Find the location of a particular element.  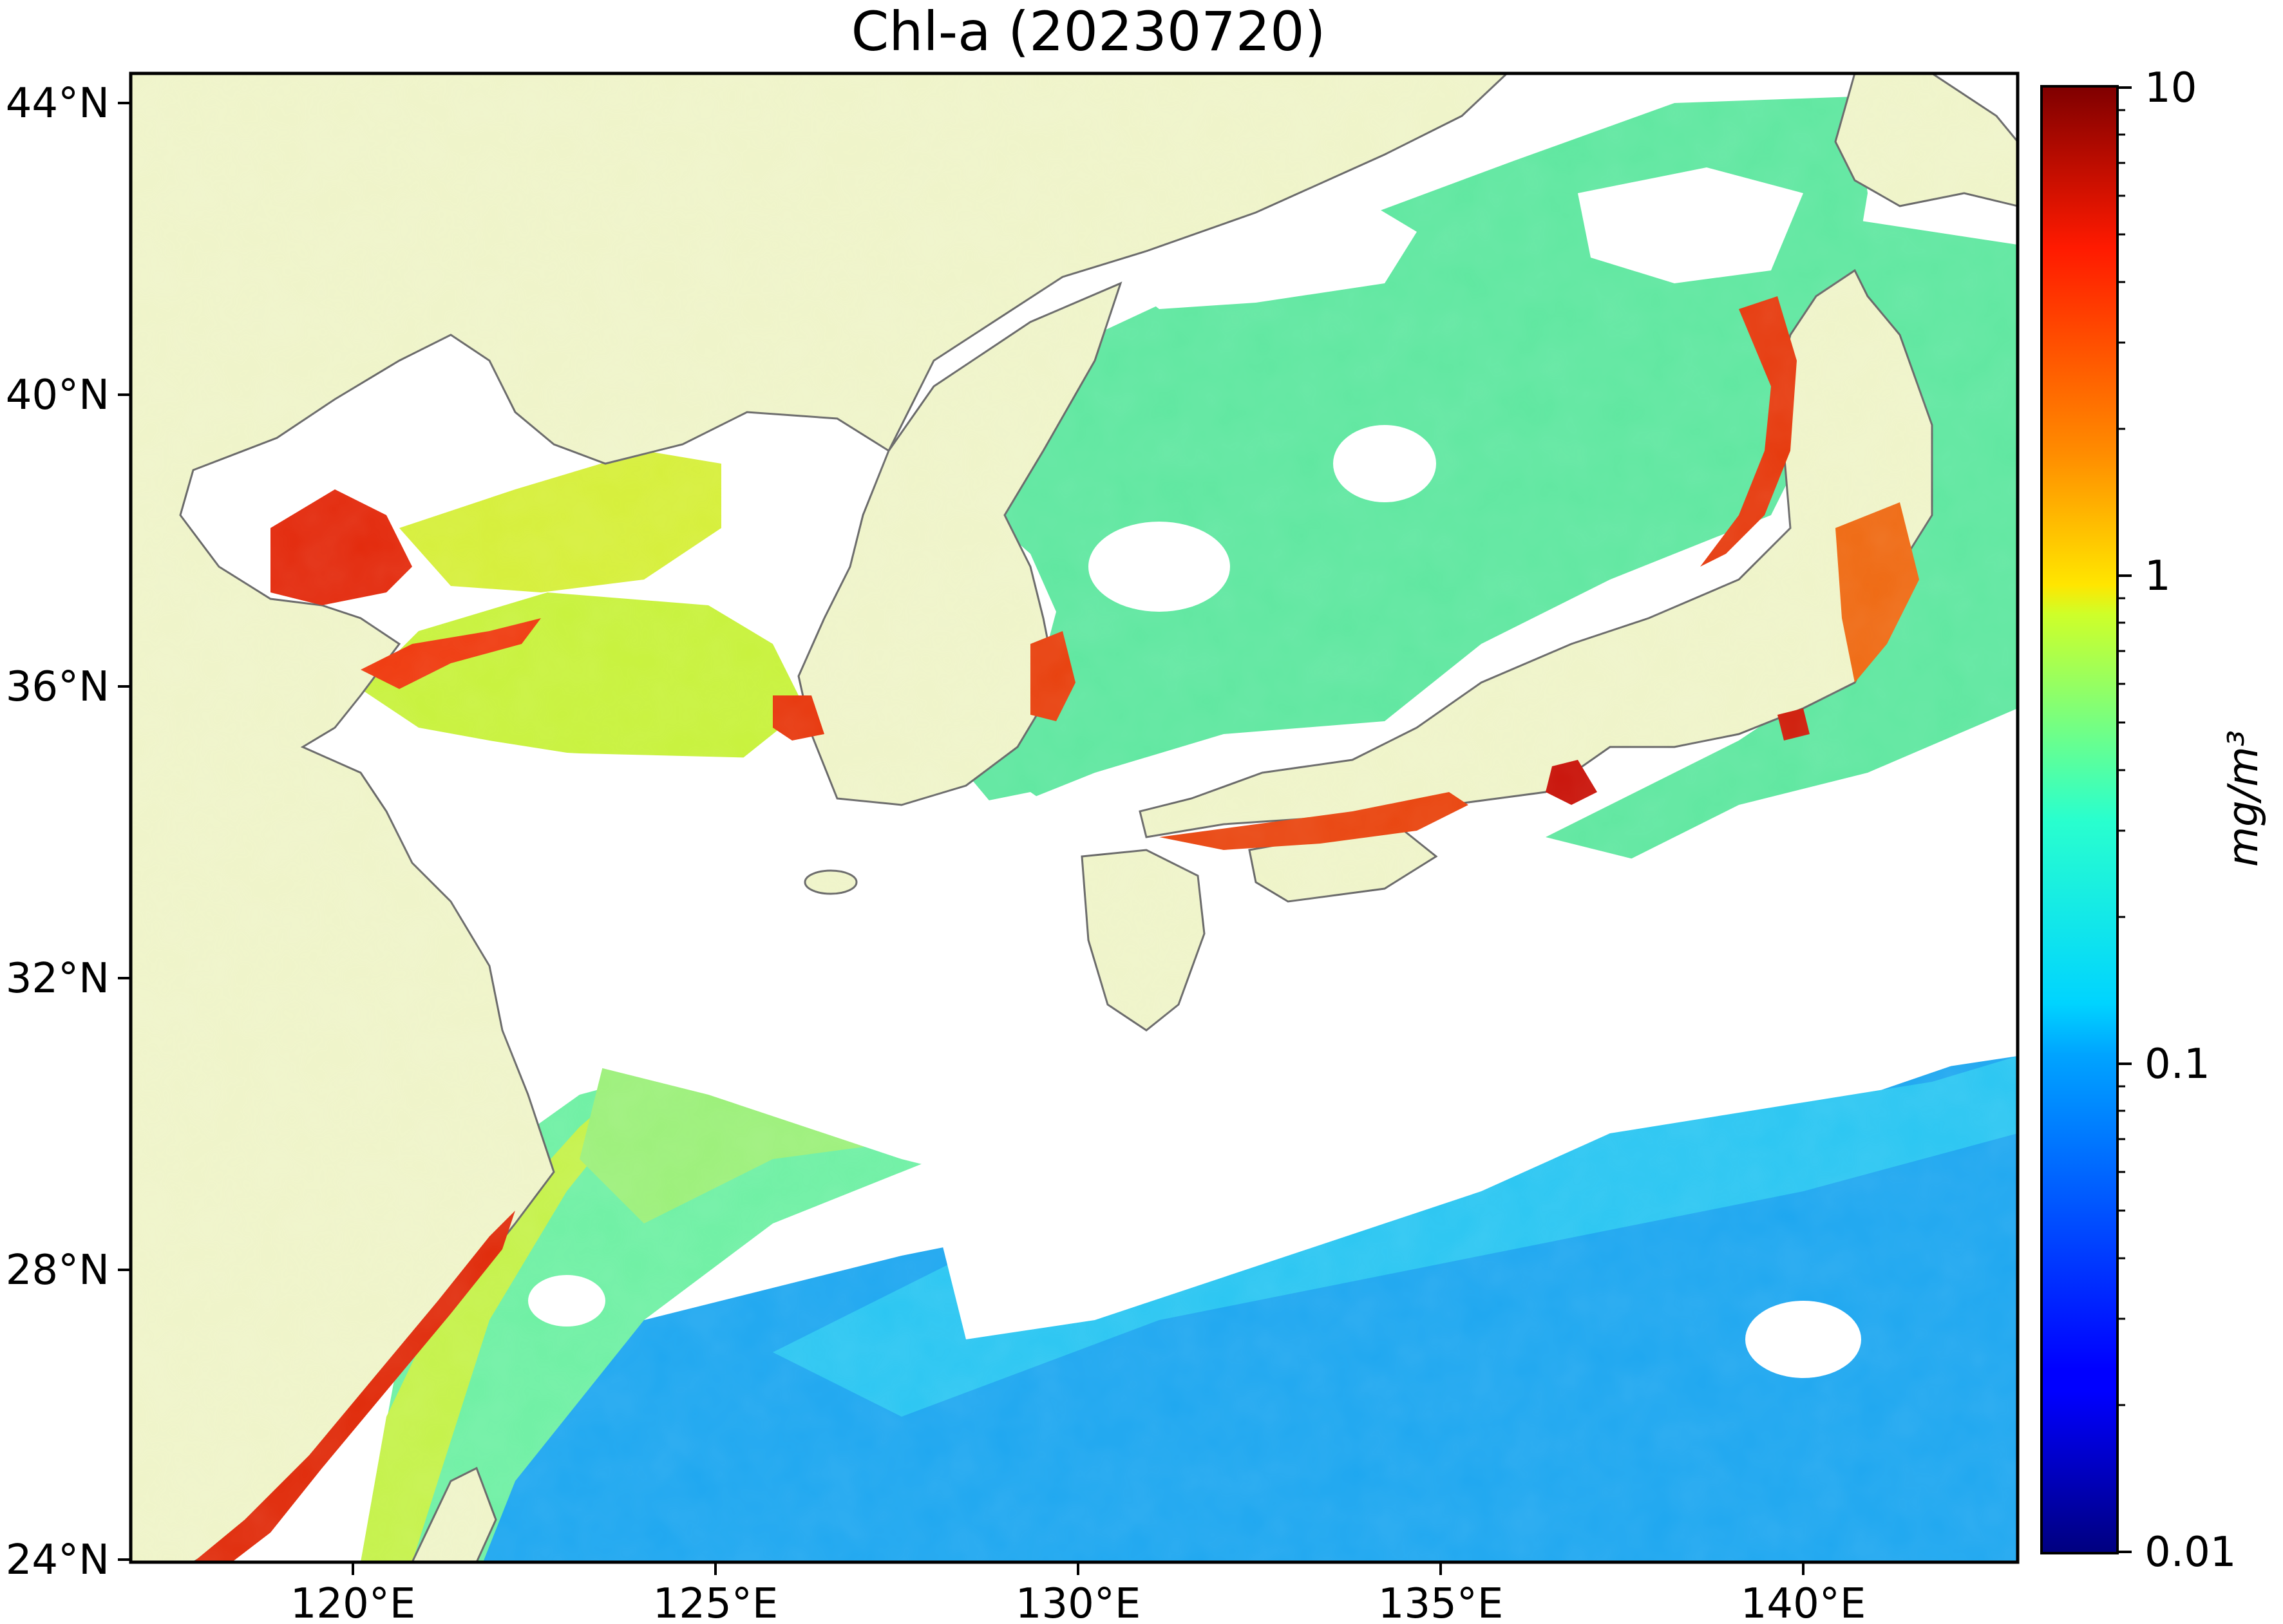

lat-tick-28: 28°N is located at coordinates (57, 1270).